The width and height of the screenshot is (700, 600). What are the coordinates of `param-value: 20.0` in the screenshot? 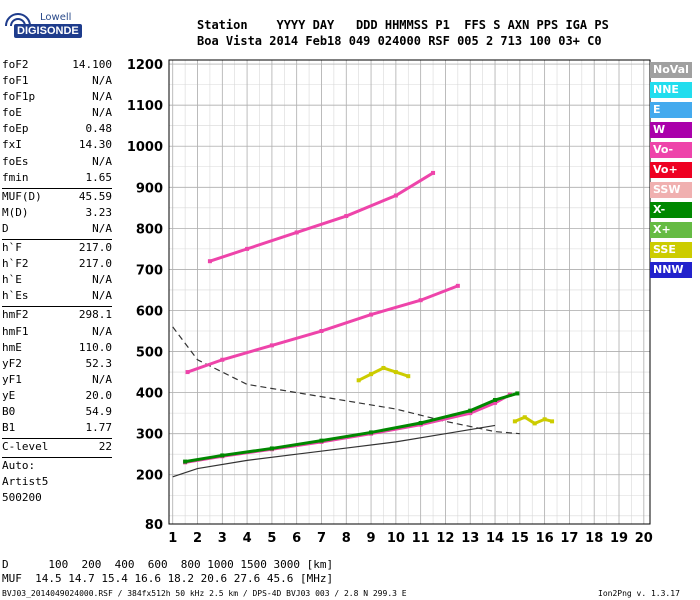 It's located at (99, 395).